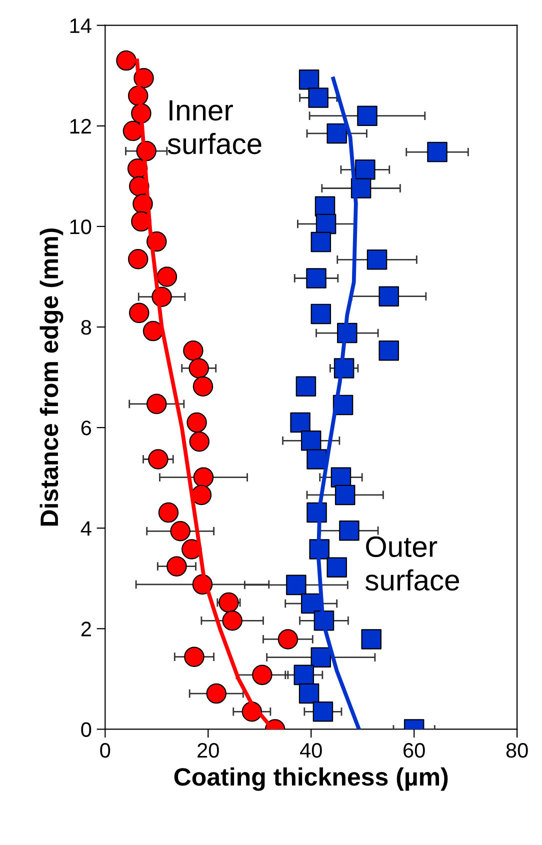  Describe the element at coordinates (311, 779) in the screenshot. I see `x-axis-title: Coating thickness (µm)` at that location.